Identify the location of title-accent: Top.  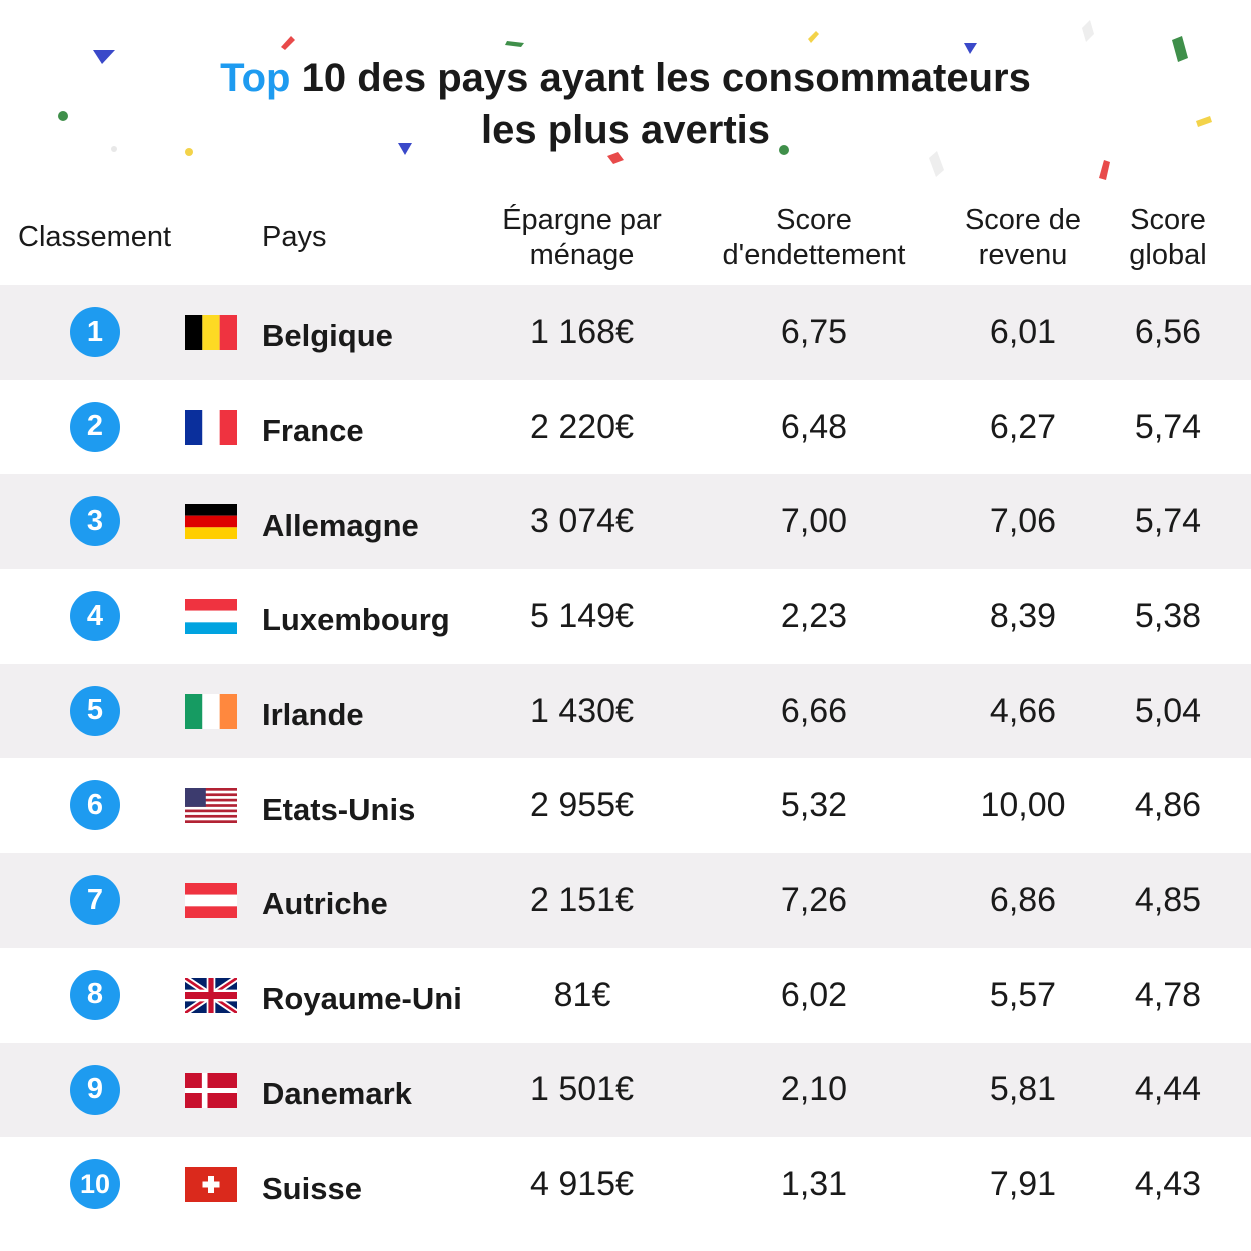
(255, 78).